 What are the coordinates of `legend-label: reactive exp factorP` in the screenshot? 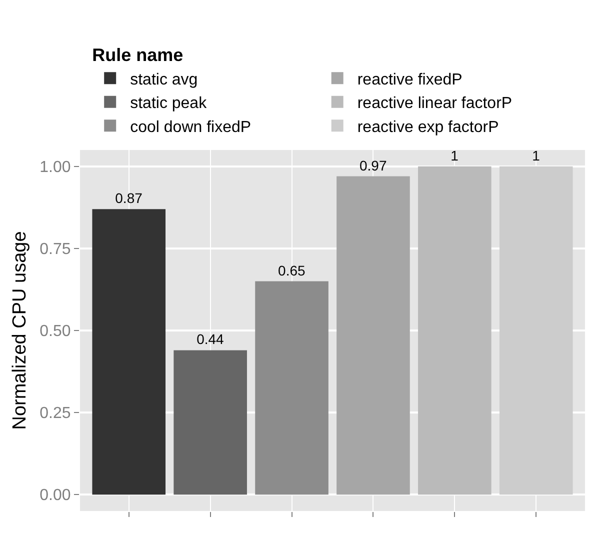 It's located at (428, 127).